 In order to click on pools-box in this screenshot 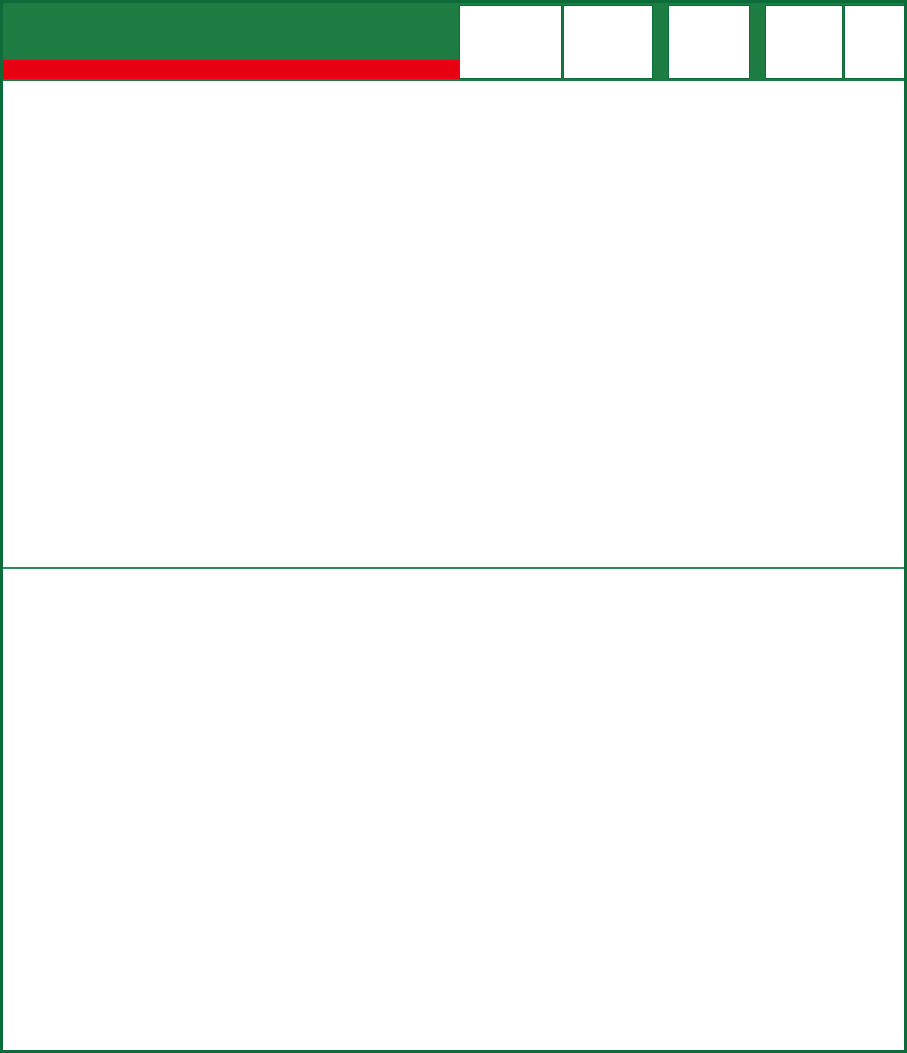, I will do `click(709, 42)`.